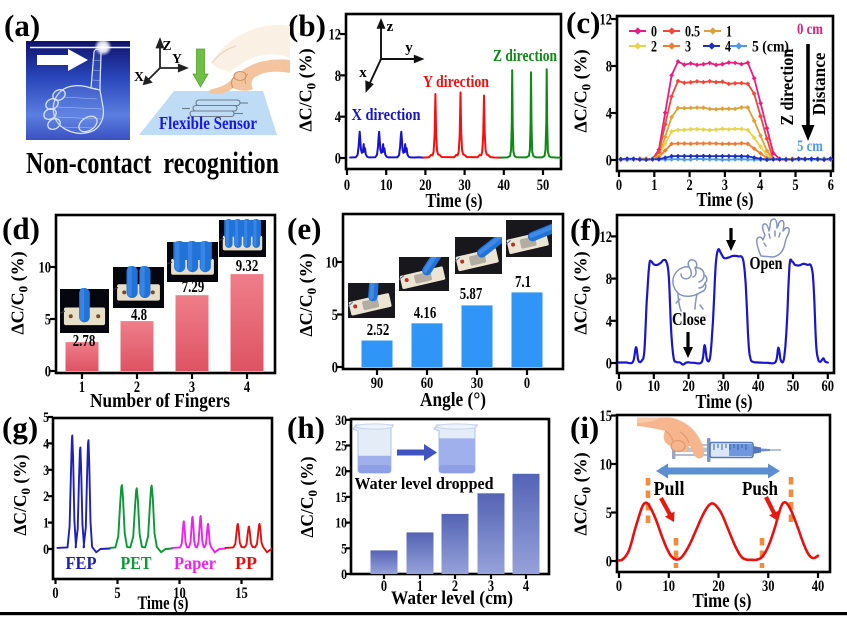  I want to click on svg-text: (g), so click(20, 427).